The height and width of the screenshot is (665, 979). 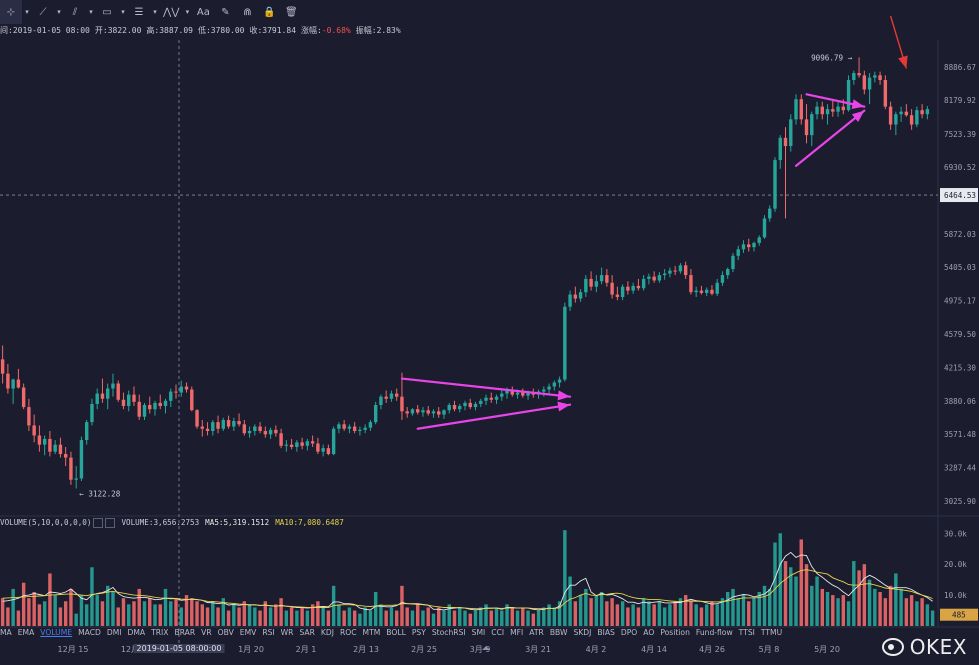 I want to click on indicator-tab-dmi: DMI, so click(x=114, y=632).